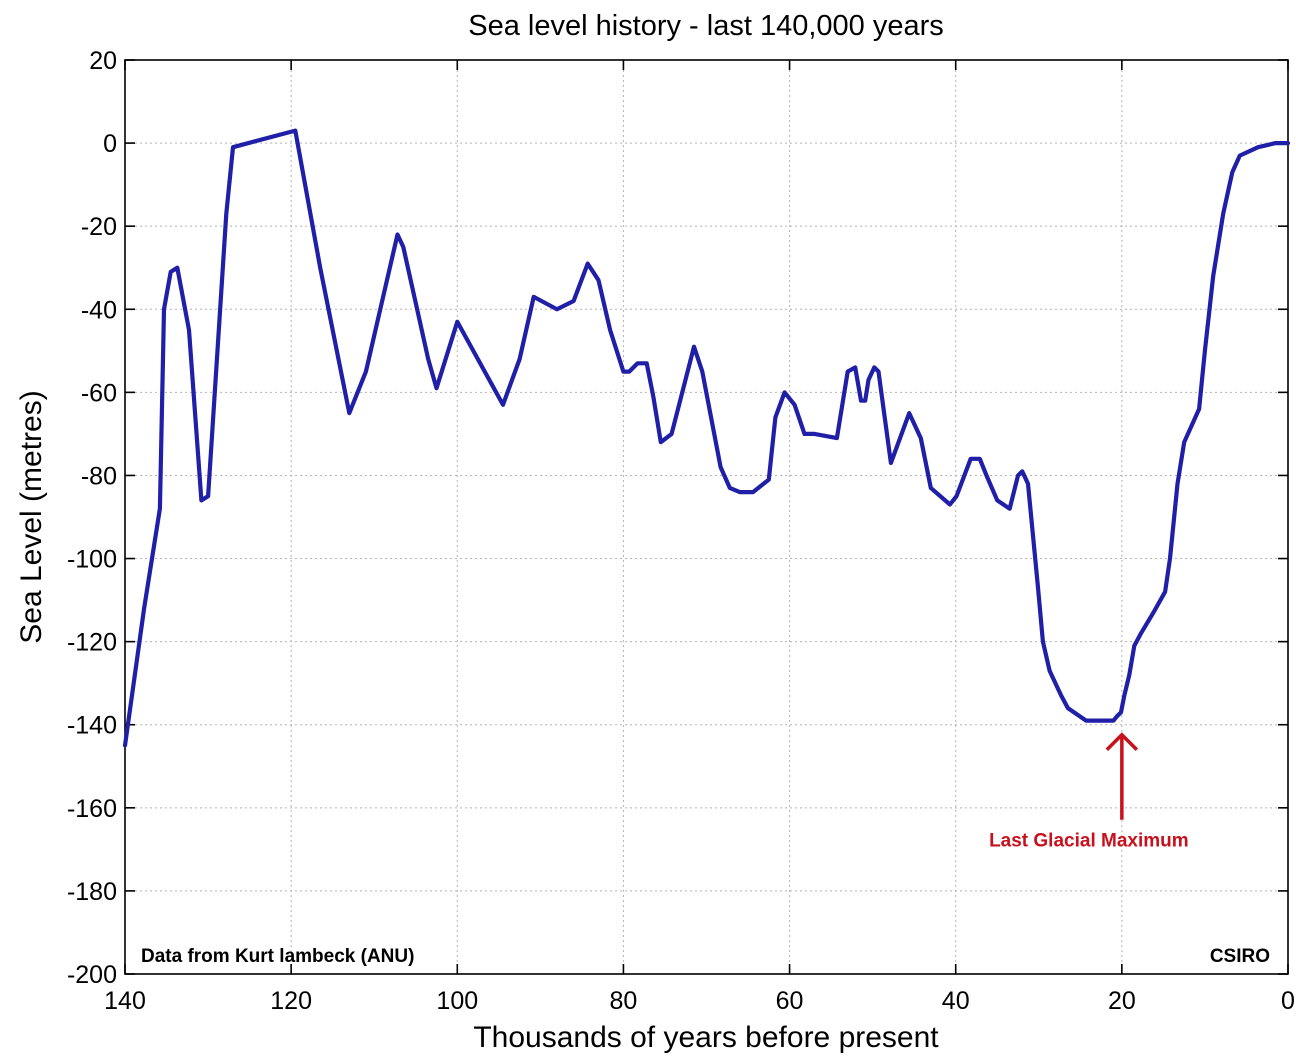  Describe the element at coordinates (92, 726) in the screenshot. I see `y-tick-label: -140` at that location.